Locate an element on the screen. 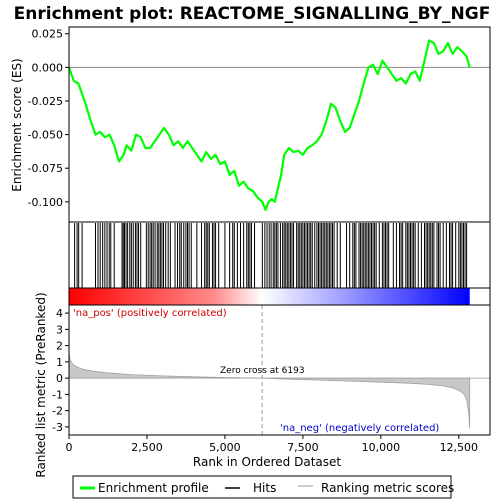 The image size is (500, 504). es-y-tick-label: -0.050 is located at coordinates (45, 135).